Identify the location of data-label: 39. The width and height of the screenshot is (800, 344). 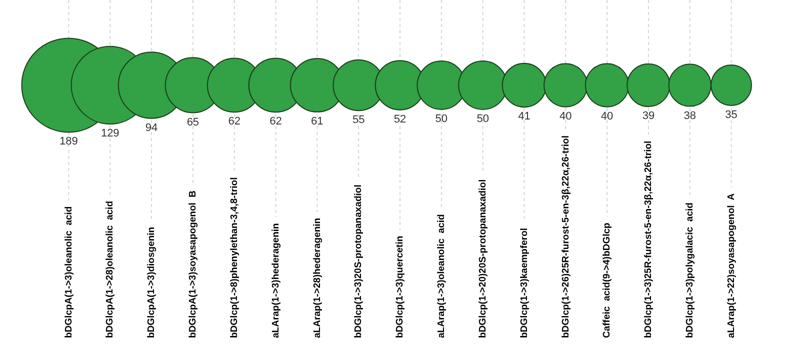
(648, 116).